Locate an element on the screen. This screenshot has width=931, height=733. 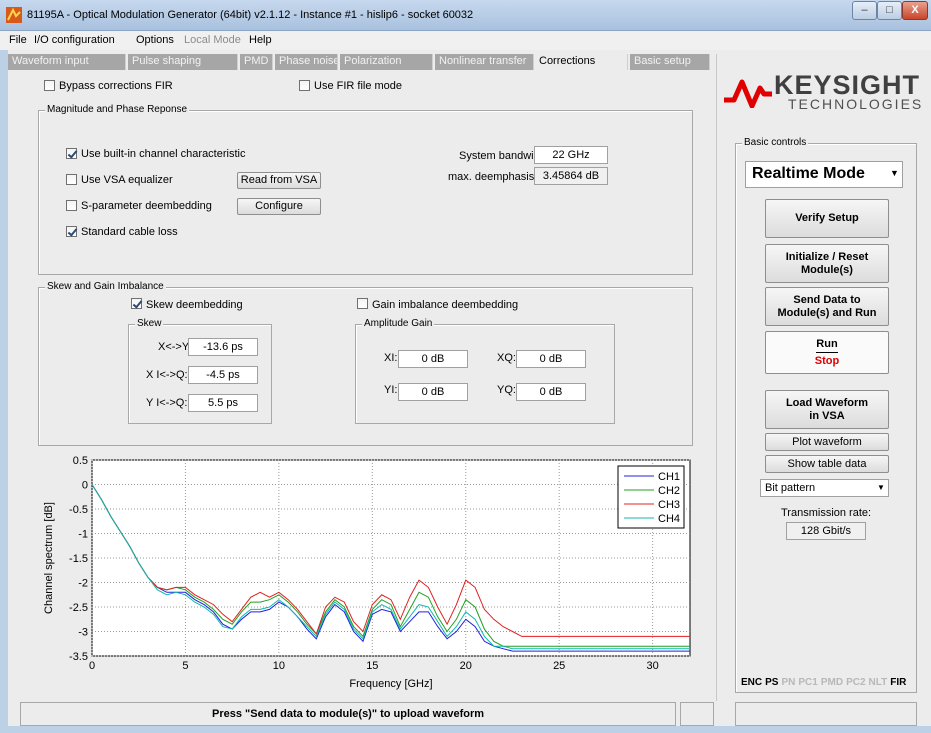
feature-flags: ENC PS PN PC1 PMD PC2 NLT FIR is located at coordinates (825, 682).